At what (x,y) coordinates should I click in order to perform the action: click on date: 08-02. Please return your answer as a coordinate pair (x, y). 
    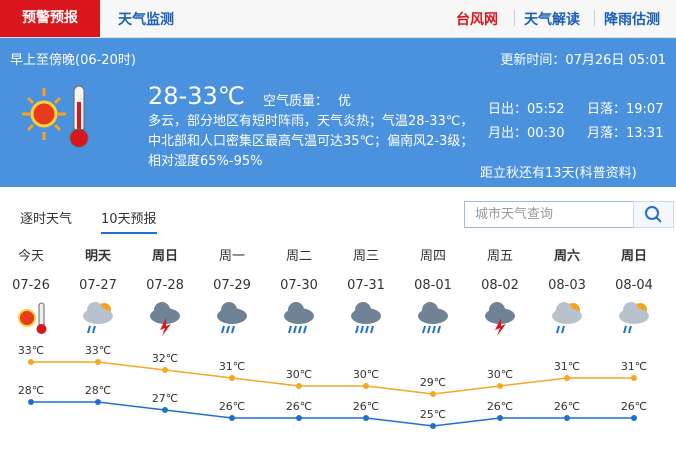
    Looking at the image, I should click on (500, 285).